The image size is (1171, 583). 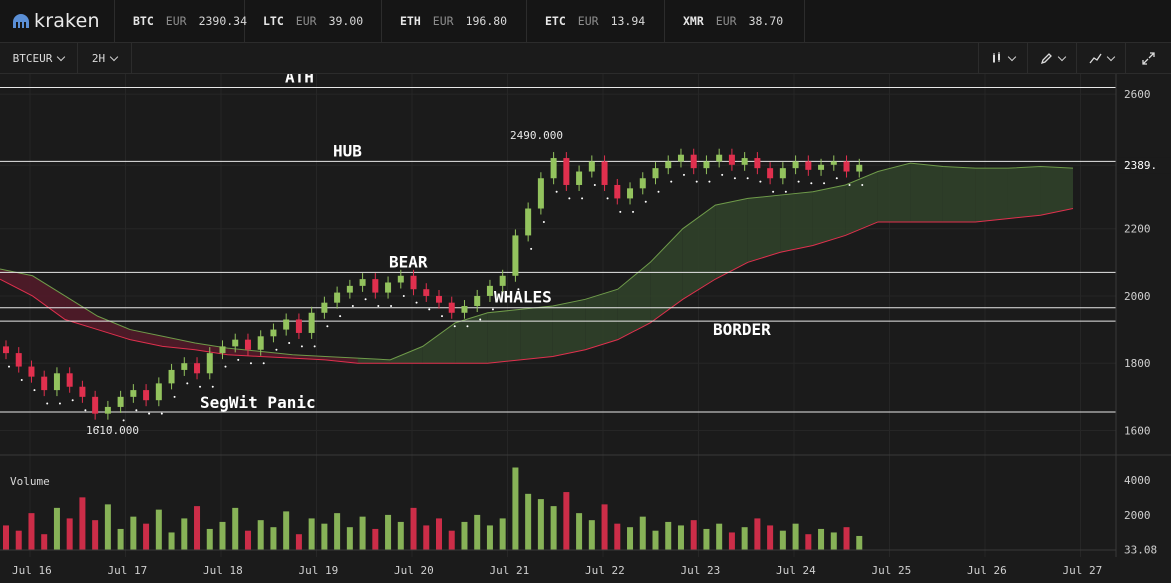 What do you see at coordinates (346, 21) in the screenshot?
I see `ticker-price: 39.00` at bounding box center [346, 21].